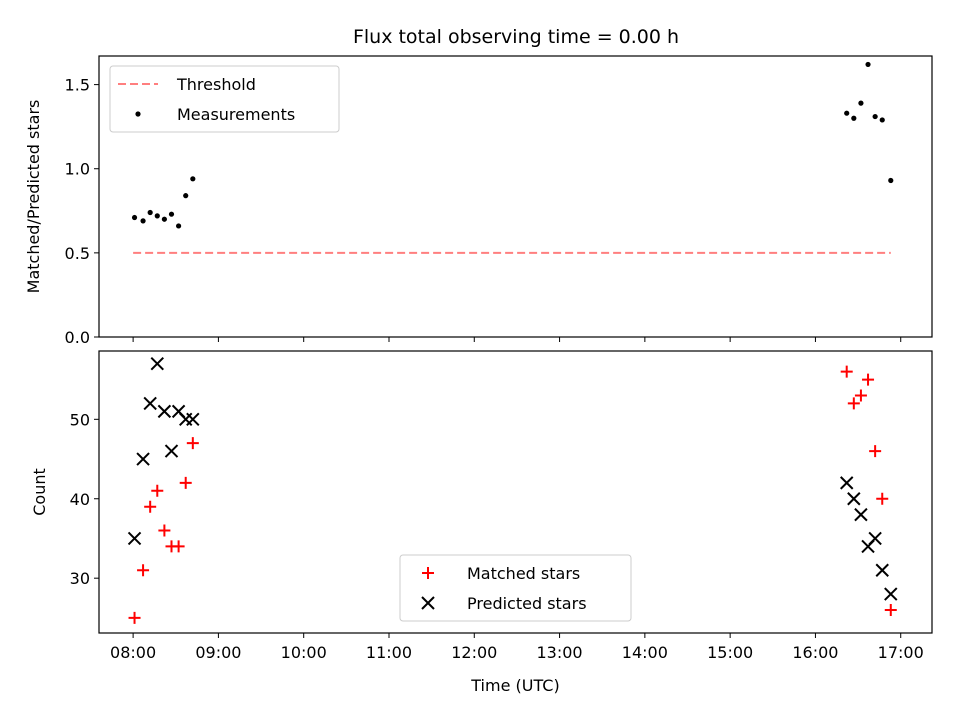 This screenshot has width=960, height=720. What do you see at coordinates (236, 114) in the screenshot?
I see `legend-label: Measurements` at bounding box center [236, 114].